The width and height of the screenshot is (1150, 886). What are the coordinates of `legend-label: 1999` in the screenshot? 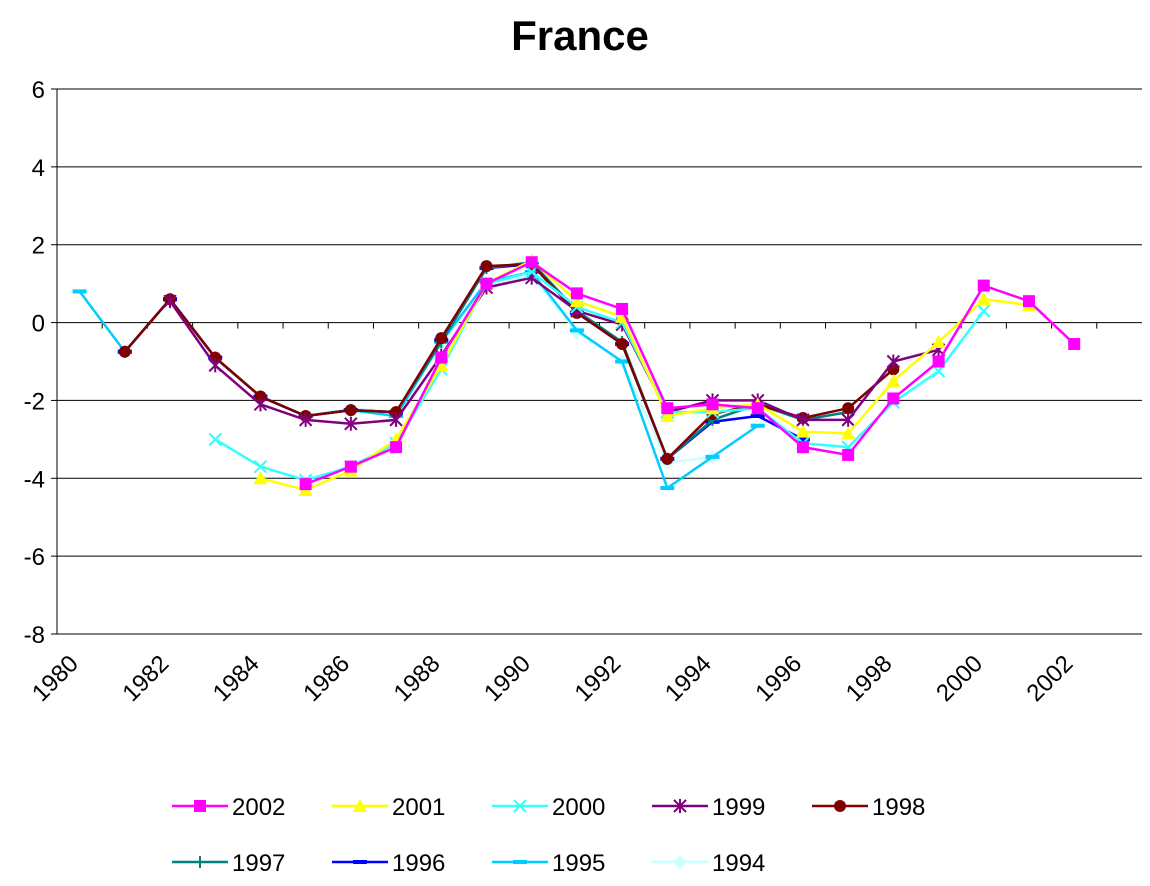 It's located at (738, 807).